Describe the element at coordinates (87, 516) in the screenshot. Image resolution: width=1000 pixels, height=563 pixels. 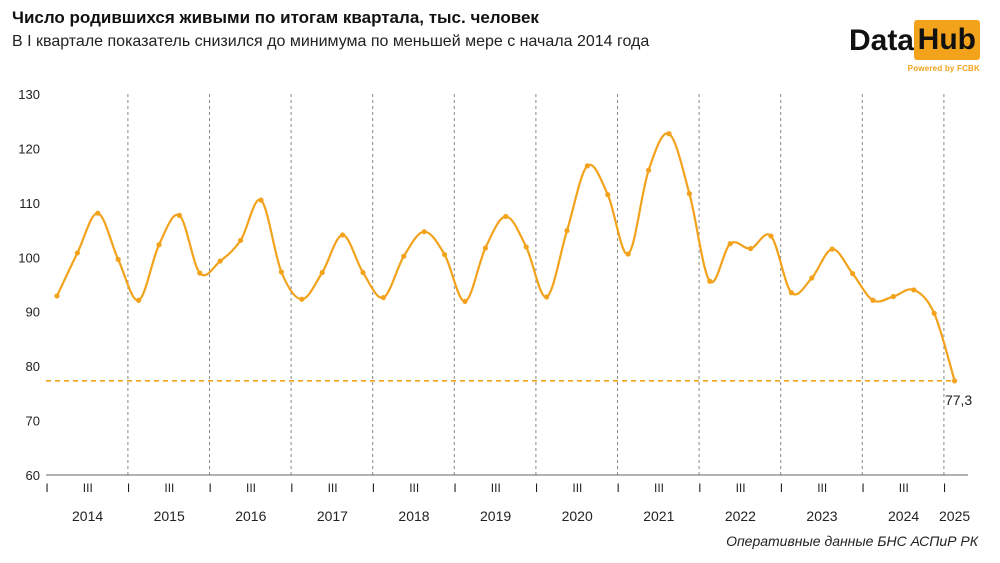
I see `year-label: 2014` at that location.